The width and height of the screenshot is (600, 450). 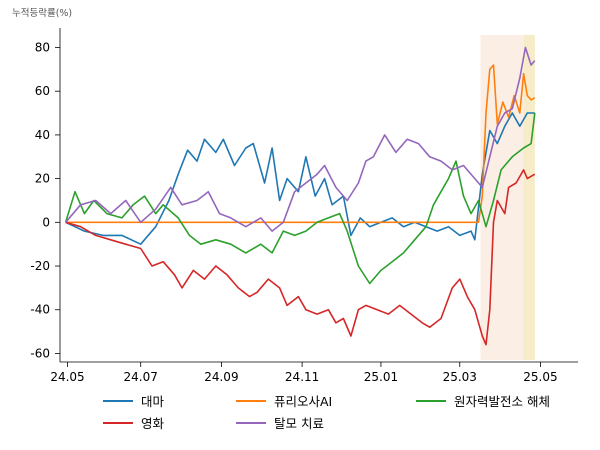 What do you see at coordinates (540, 377) in the screenshot?
I see `x-tick-label: 25.05` at bounding box center [540, 377].